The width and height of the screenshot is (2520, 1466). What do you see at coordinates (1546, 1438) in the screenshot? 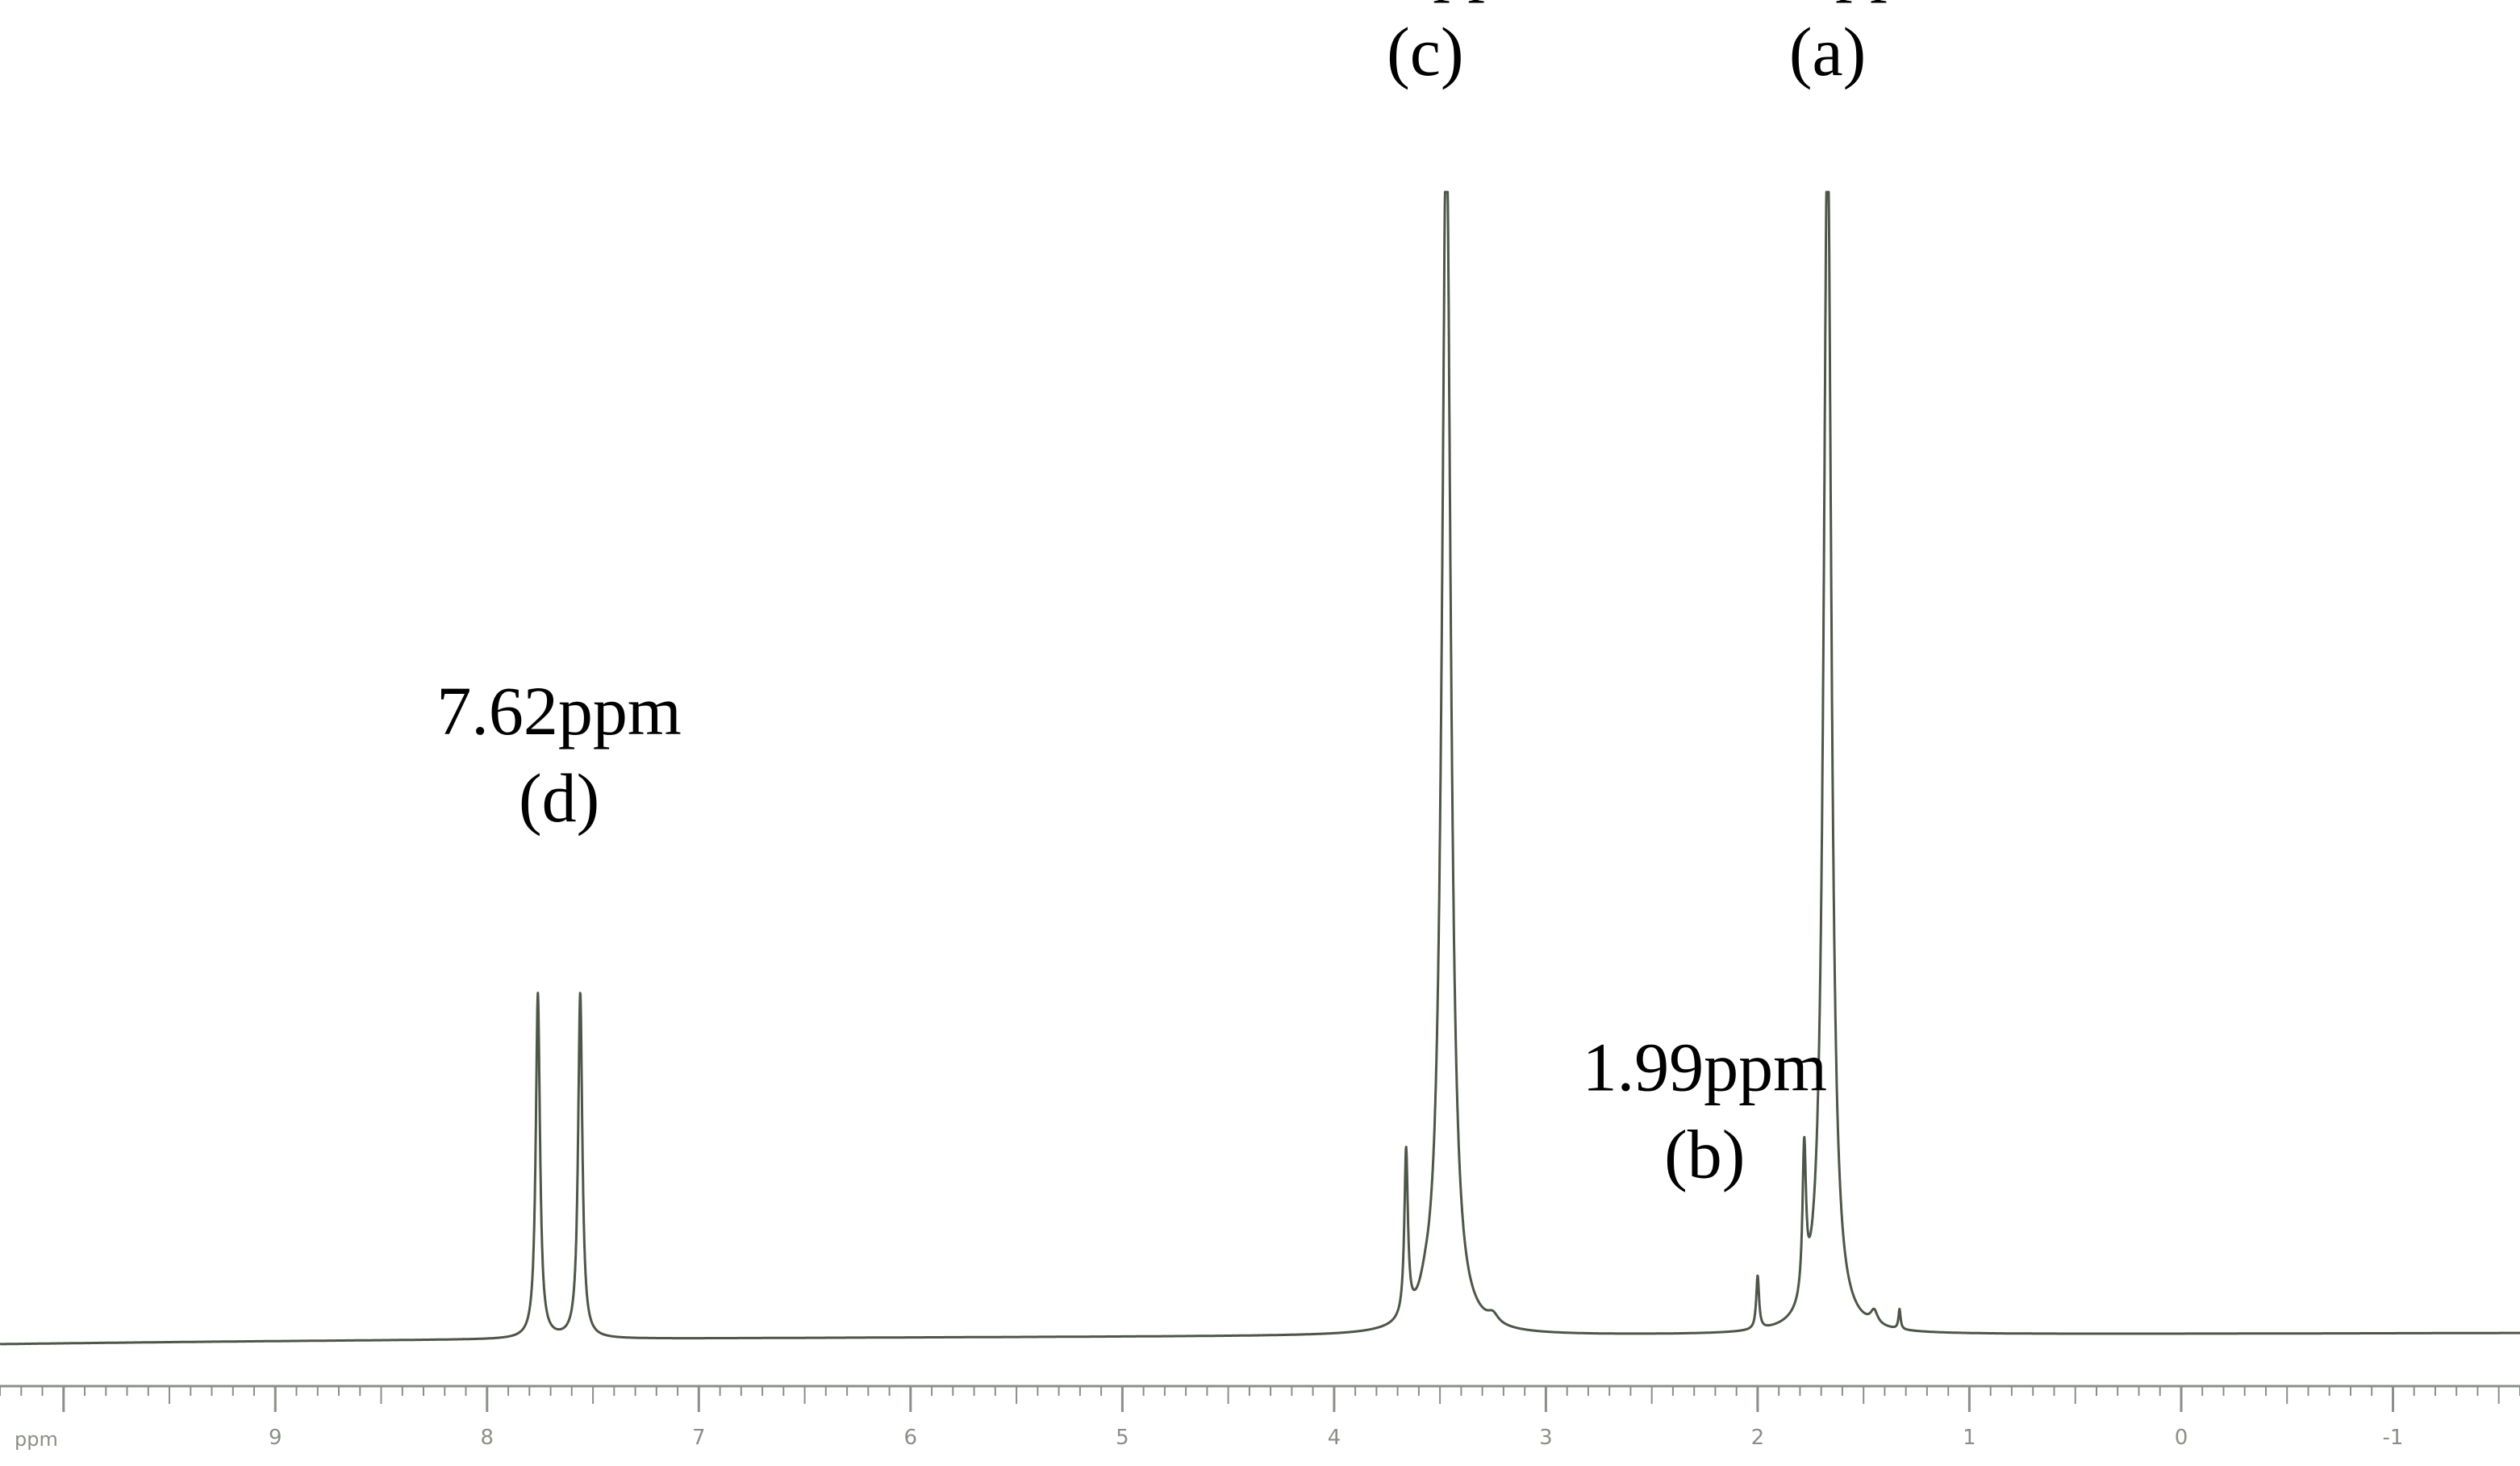
I see `tick-label-6: 3` at bounding box center [1546, 1438].